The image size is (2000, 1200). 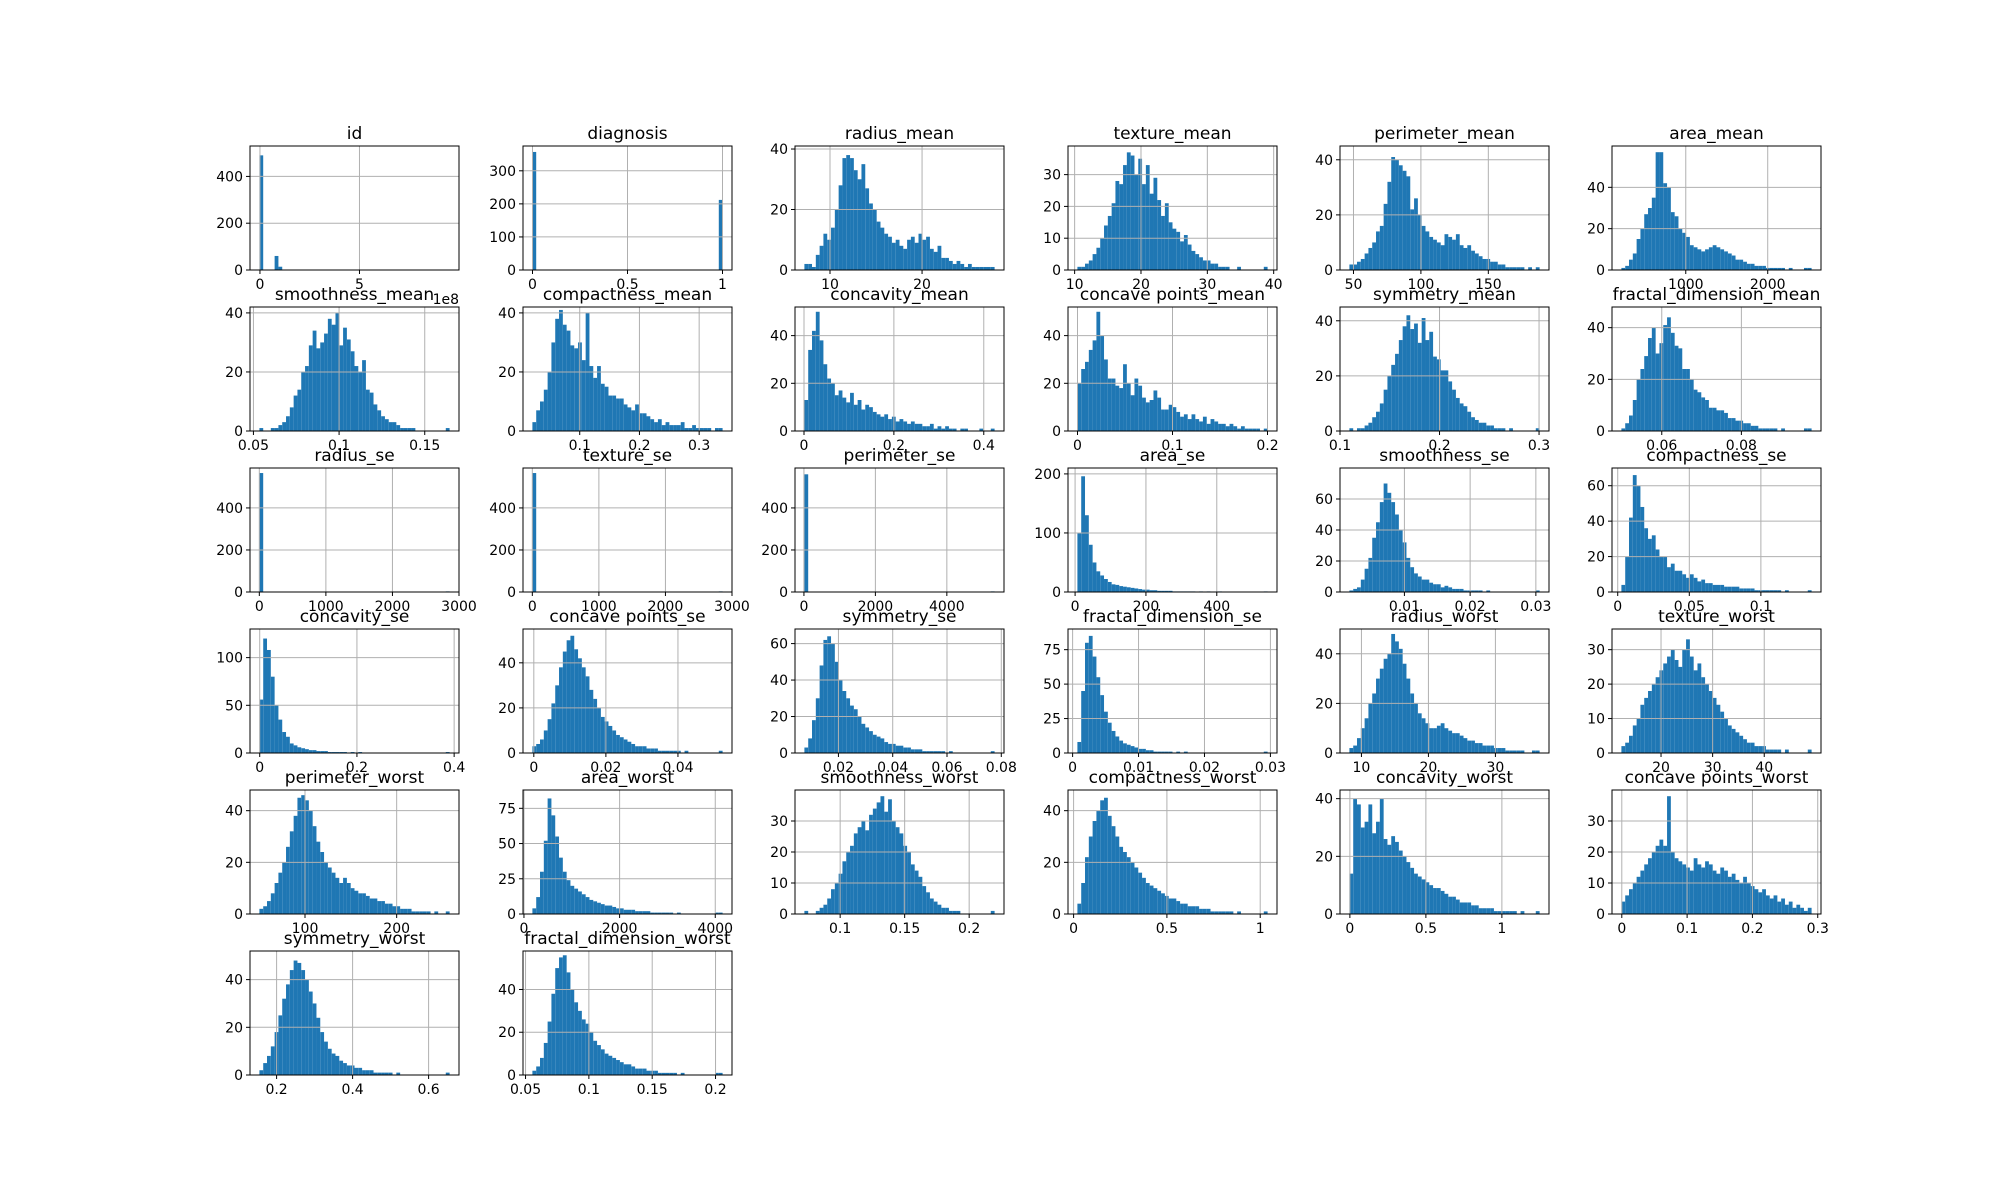 What do you see at coordinates (840, 929) in the screenshot?
I see `x-tick-label: 0.1` at bounding box center [840, 929].